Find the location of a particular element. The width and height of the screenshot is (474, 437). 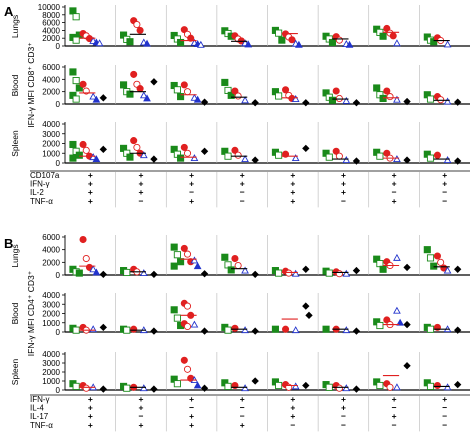

y-tick-label: 3000 is located at coordinates (51, 363).